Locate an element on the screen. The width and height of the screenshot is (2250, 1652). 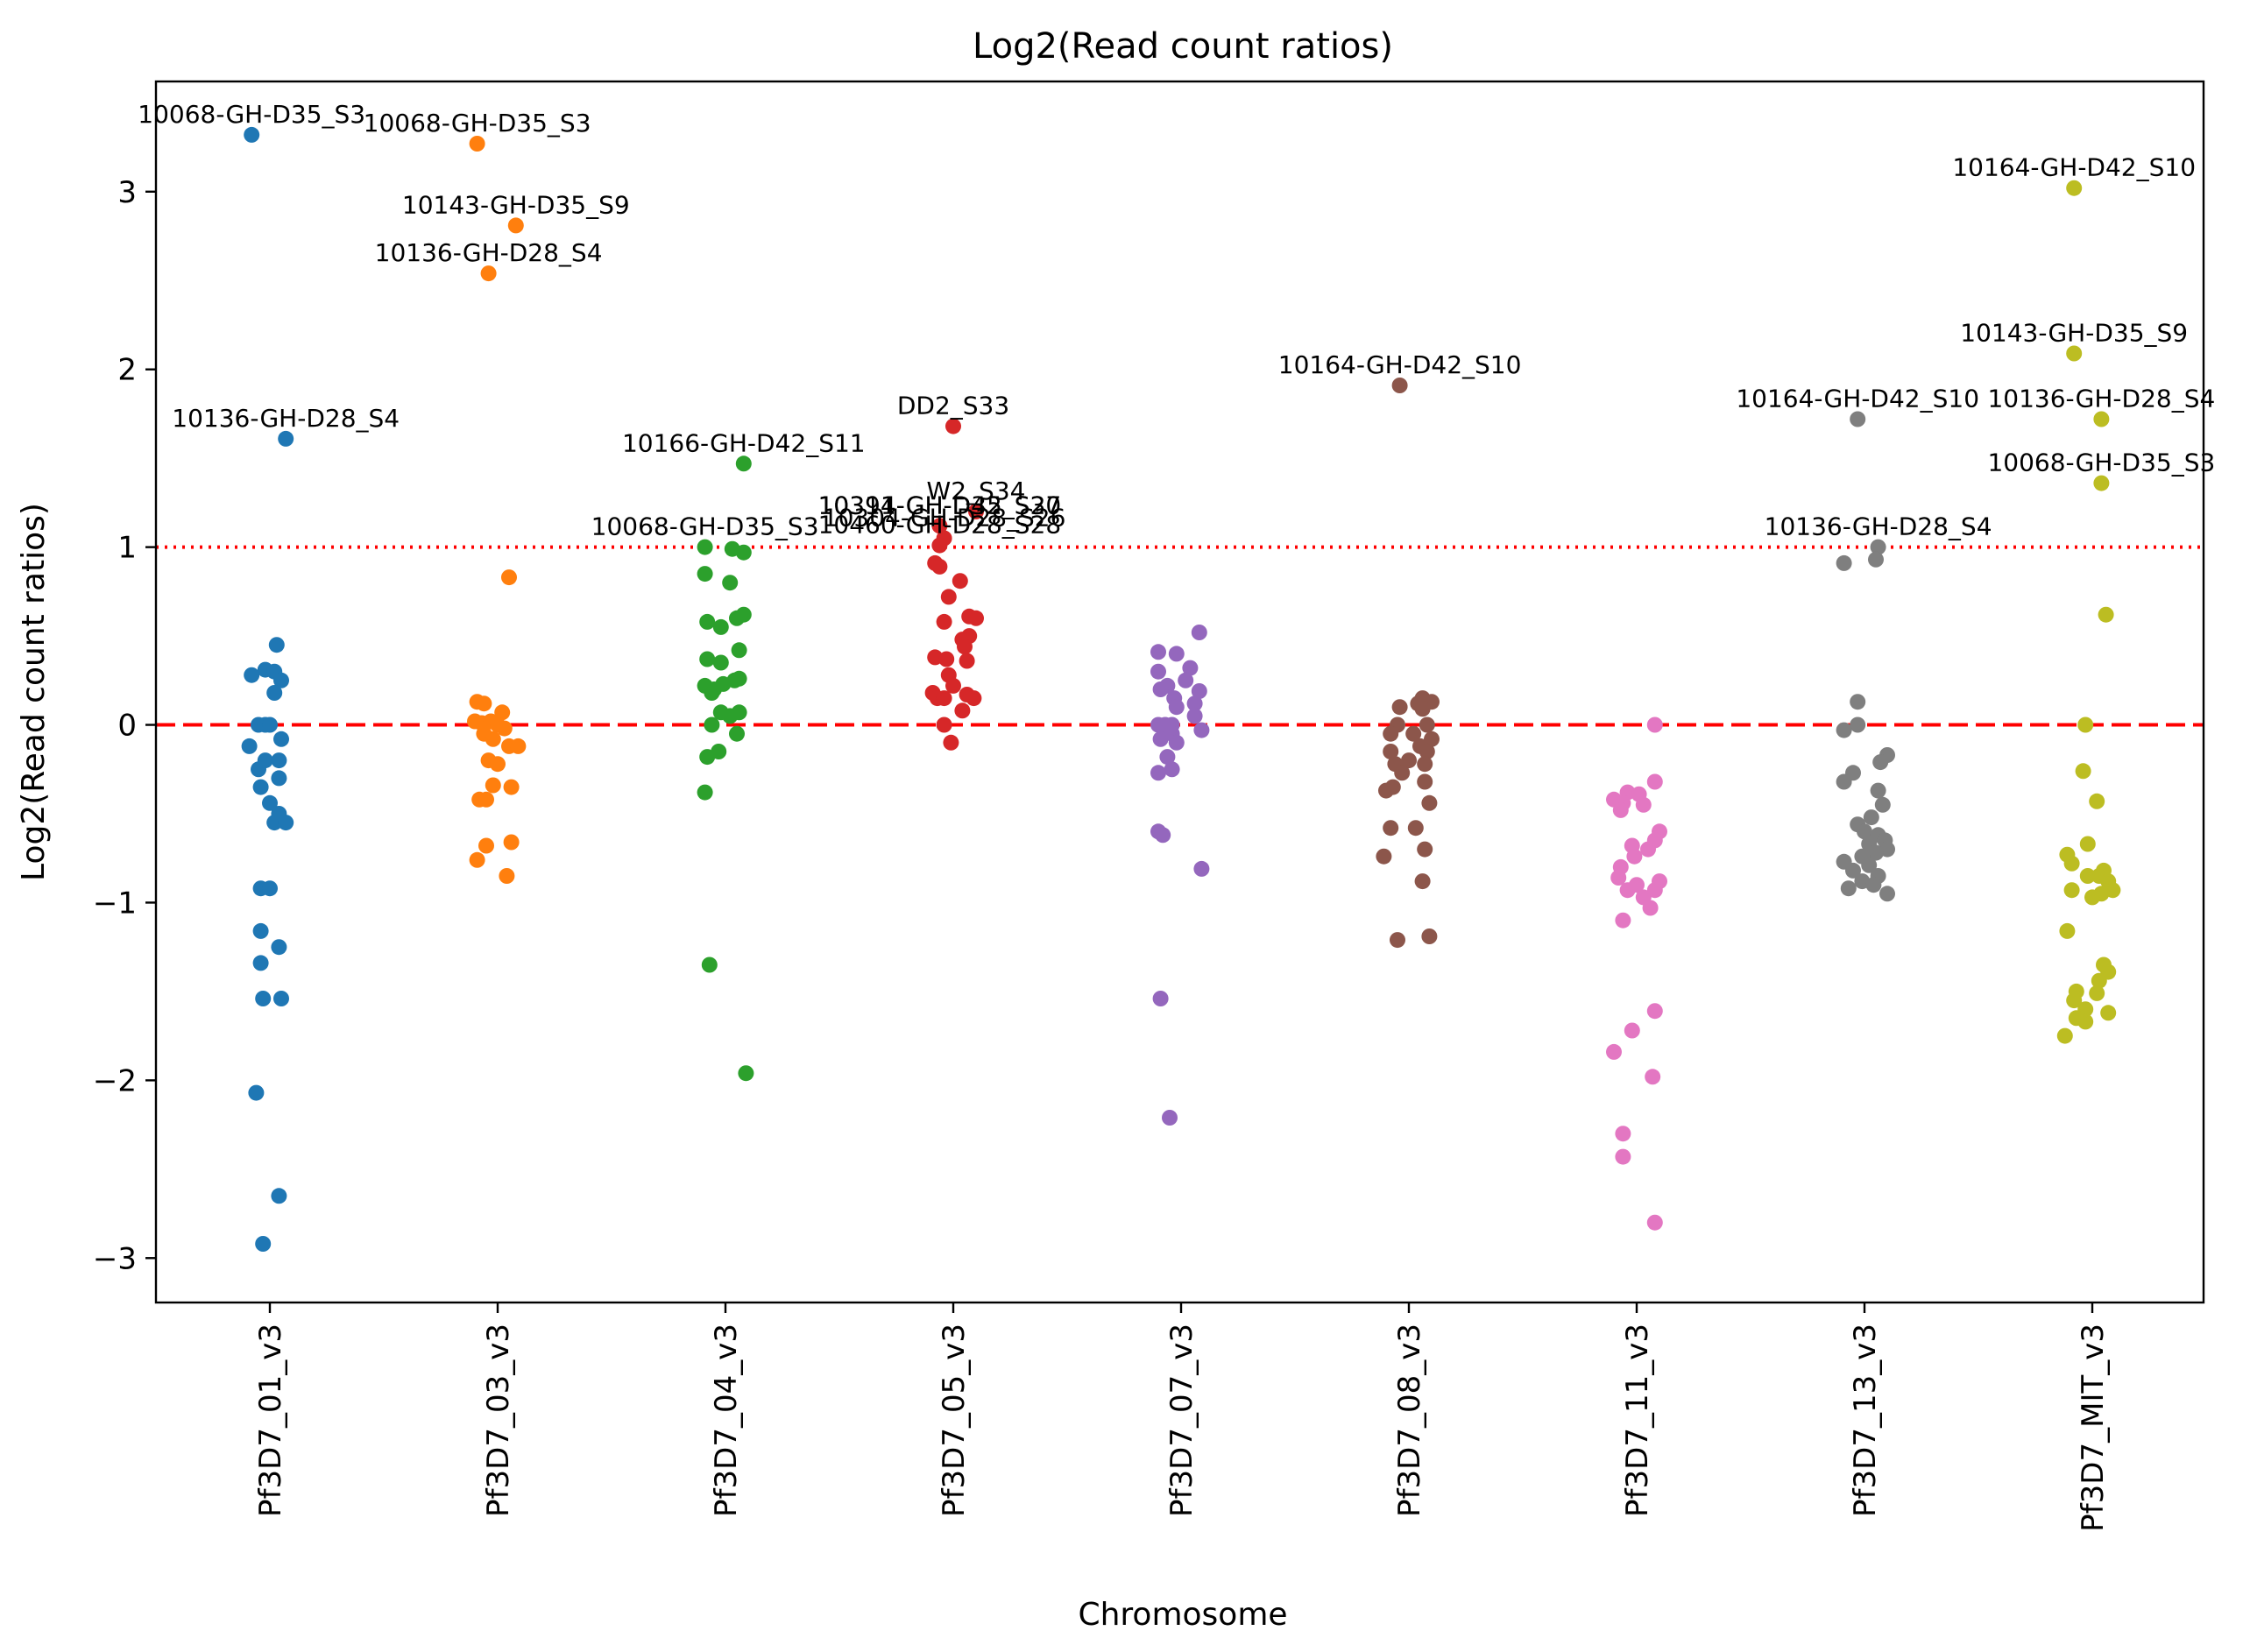
point-annotation: 10166-GH-D42_S11 is located at coordinates (744, 442).